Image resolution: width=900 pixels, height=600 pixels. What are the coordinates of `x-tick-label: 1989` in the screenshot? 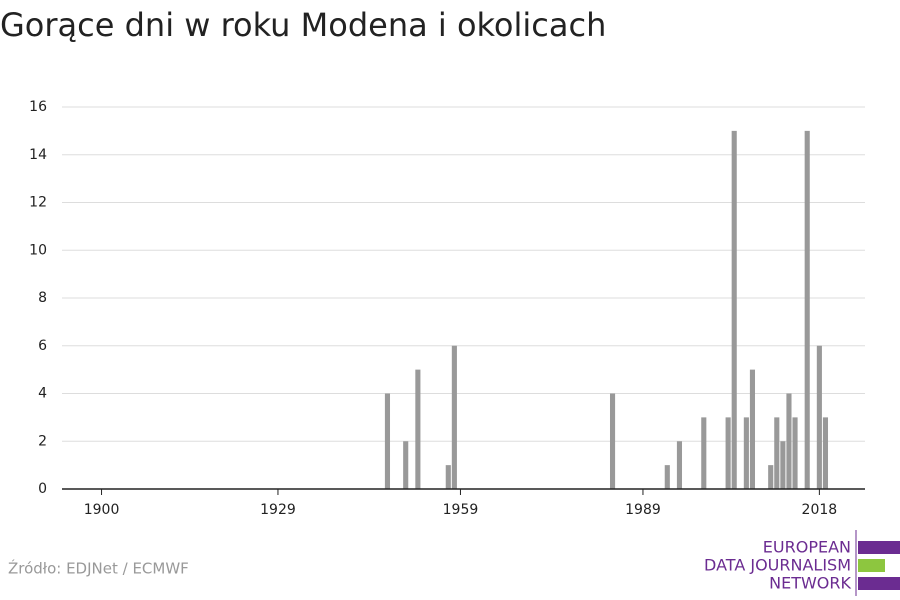 It's located at (643, 510).